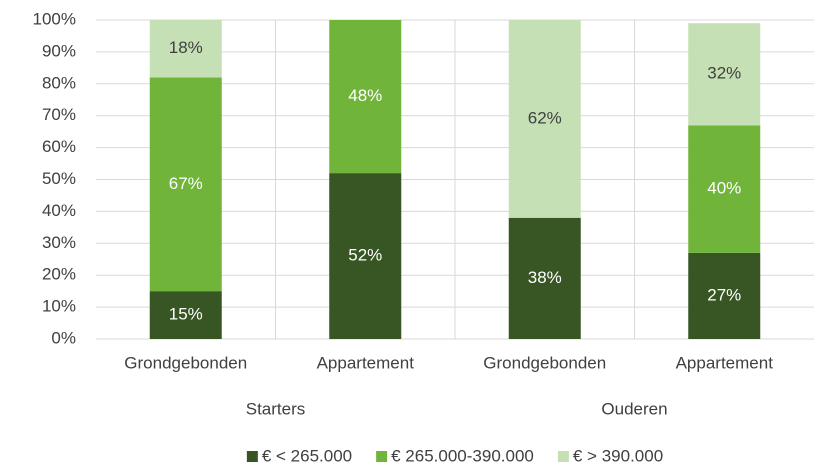 The width and height of the screenshot is (816, 471). What do you see at coordinates (634, 408) in the screenshot?
I see `group-label: Ouderen` at bounding box center [634, 408].